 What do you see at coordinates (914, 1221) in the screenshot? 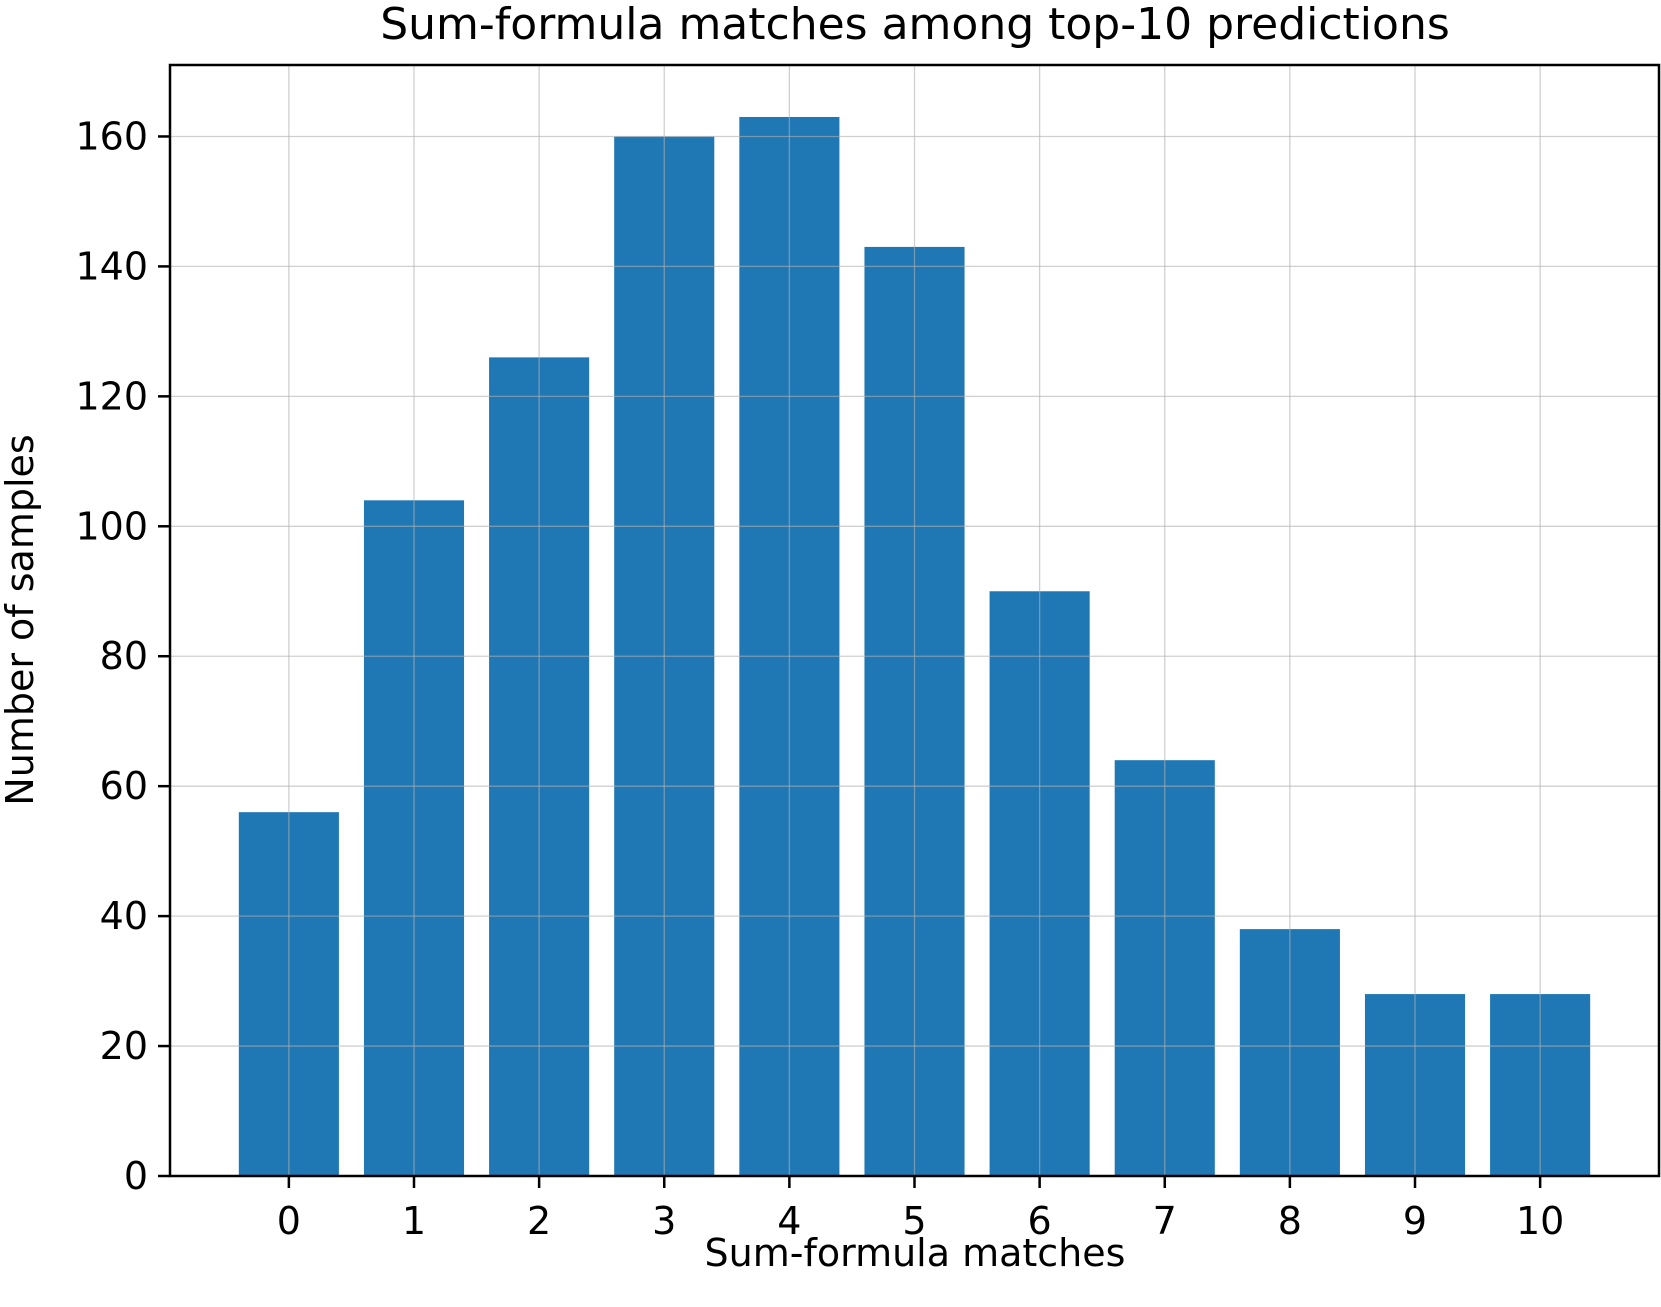
I see `x-tick-label: 5` at bounding box center [914, 1221].